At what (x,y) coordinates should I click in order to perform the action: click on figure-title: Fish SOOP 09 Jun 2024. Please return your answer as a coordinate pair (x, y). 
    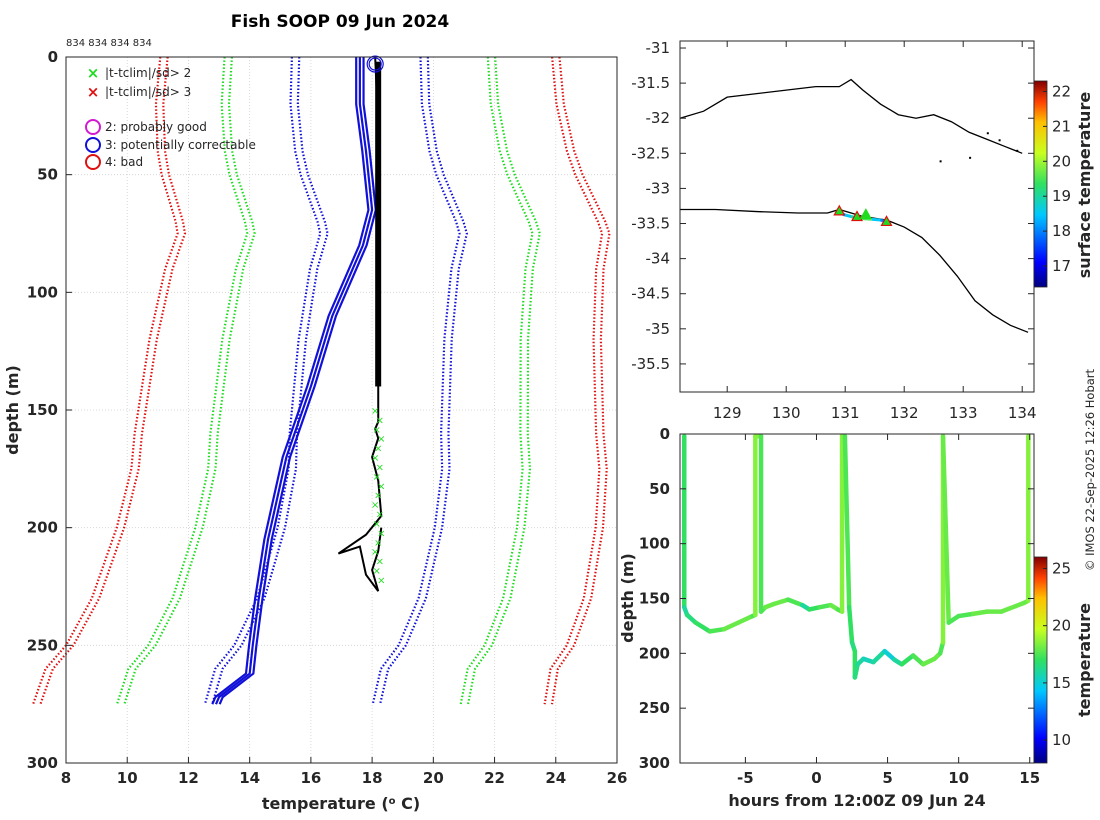
    Looking at the image, I should click on (340, 22).